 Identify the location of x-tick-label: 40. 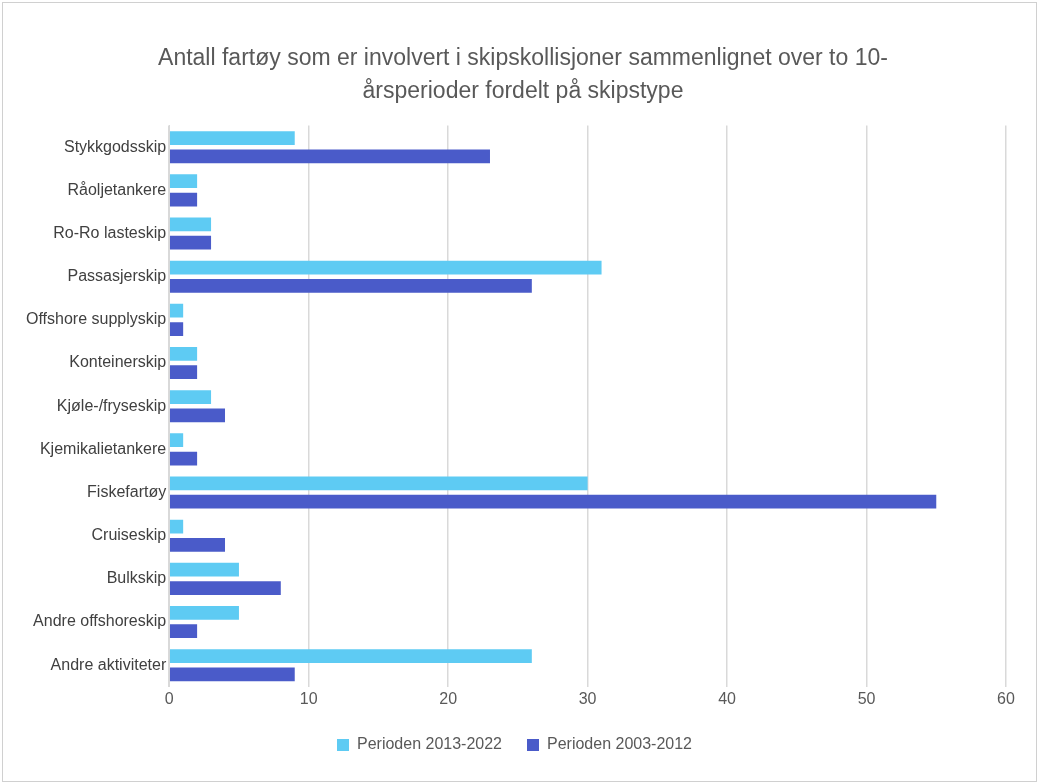
(727, 698).